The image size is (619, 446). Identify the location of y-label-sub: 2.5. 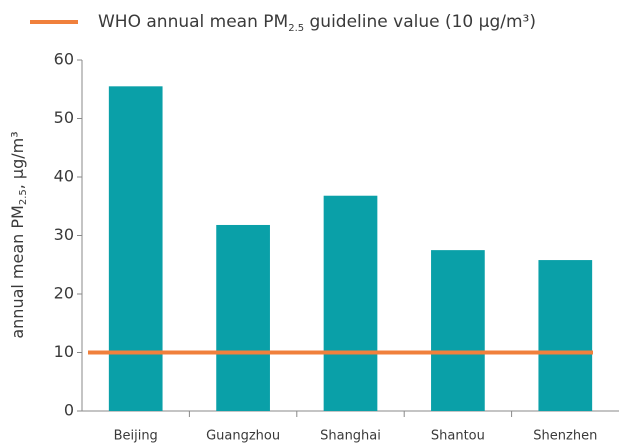
(23, 197).